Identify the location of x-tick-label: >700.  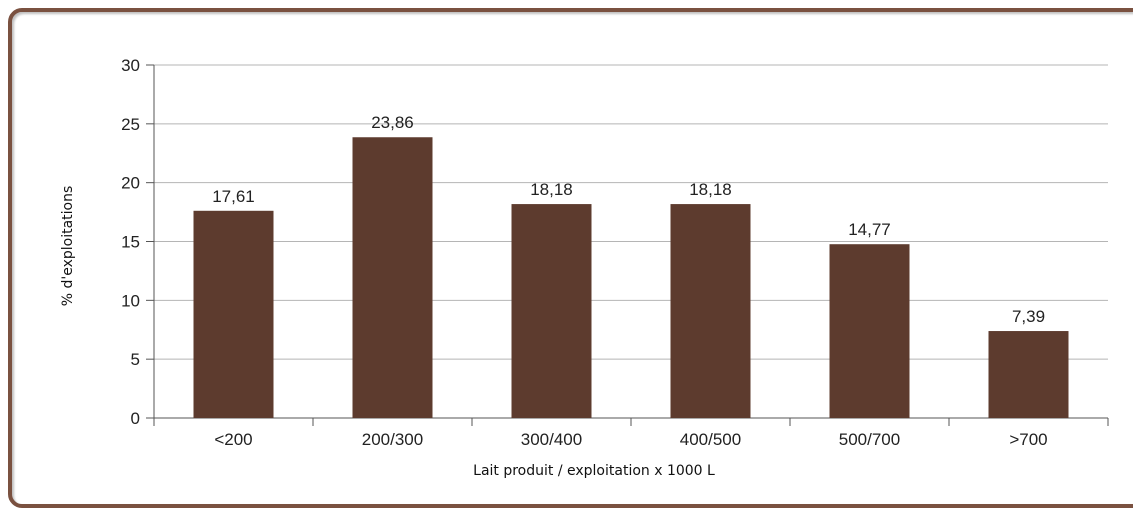
(1028, 439).